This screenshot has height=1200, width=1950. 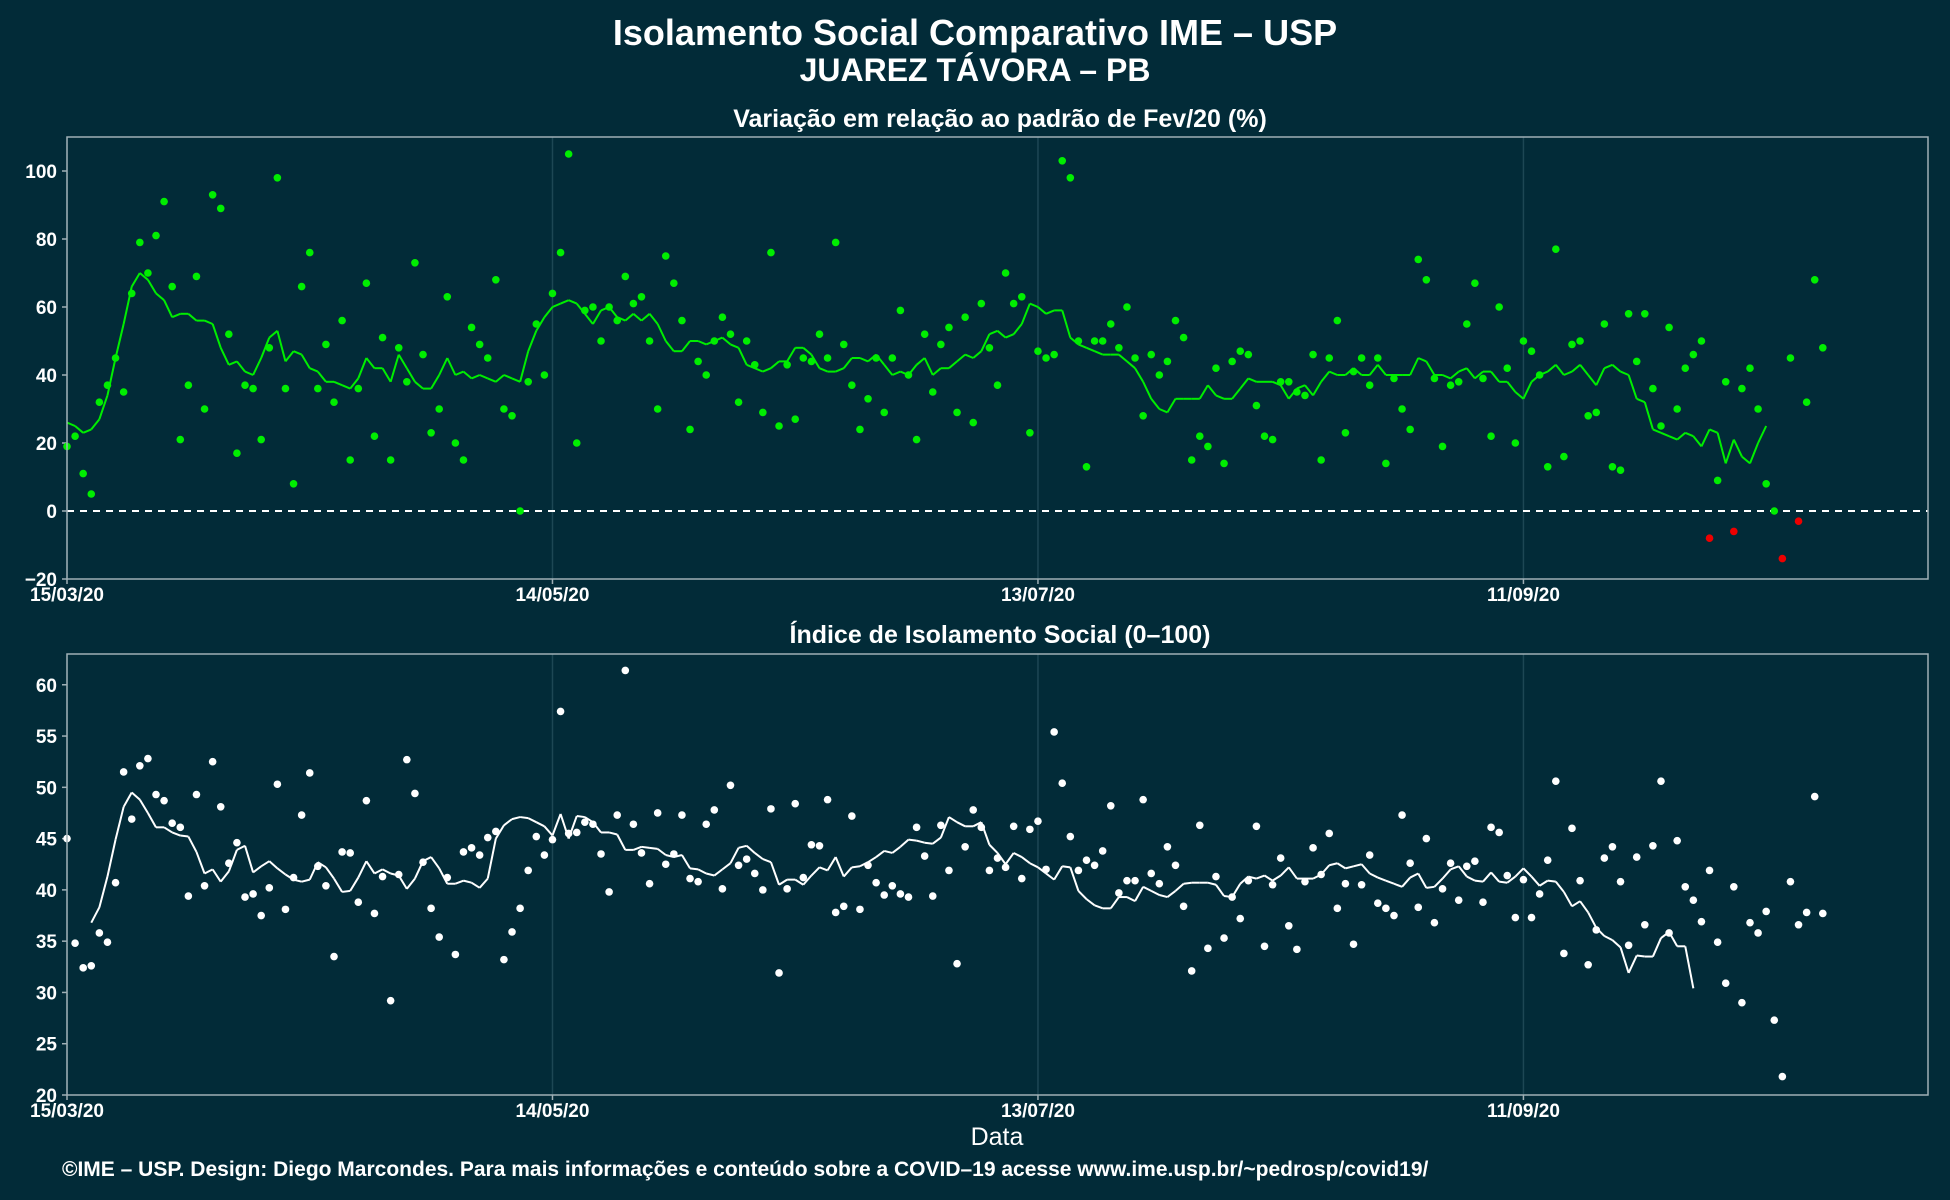 What do you see at coordinates (46, 891) in the screenshot?
I see `index-y-tick-label: 40` at bounding box center [46, 891].